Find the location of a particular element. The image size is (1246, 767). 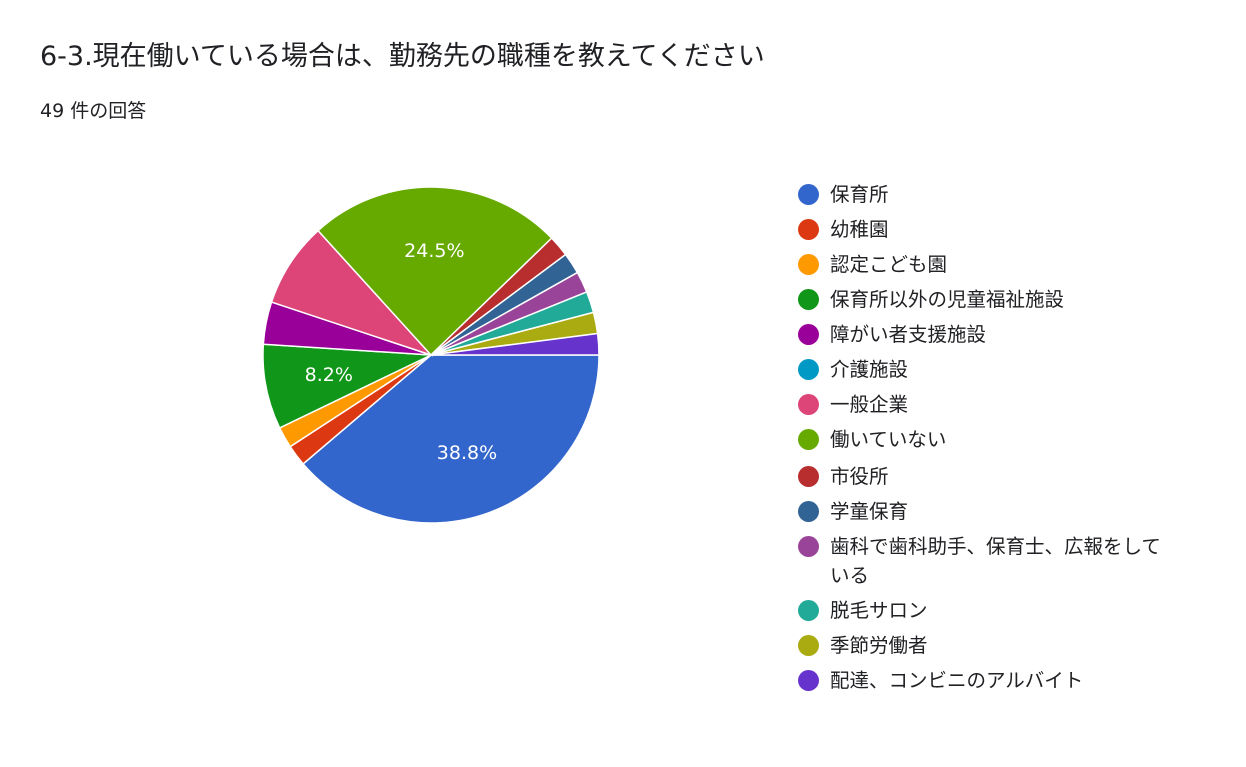

legend-item: 介護施設 is located at coordinates (998, 369).